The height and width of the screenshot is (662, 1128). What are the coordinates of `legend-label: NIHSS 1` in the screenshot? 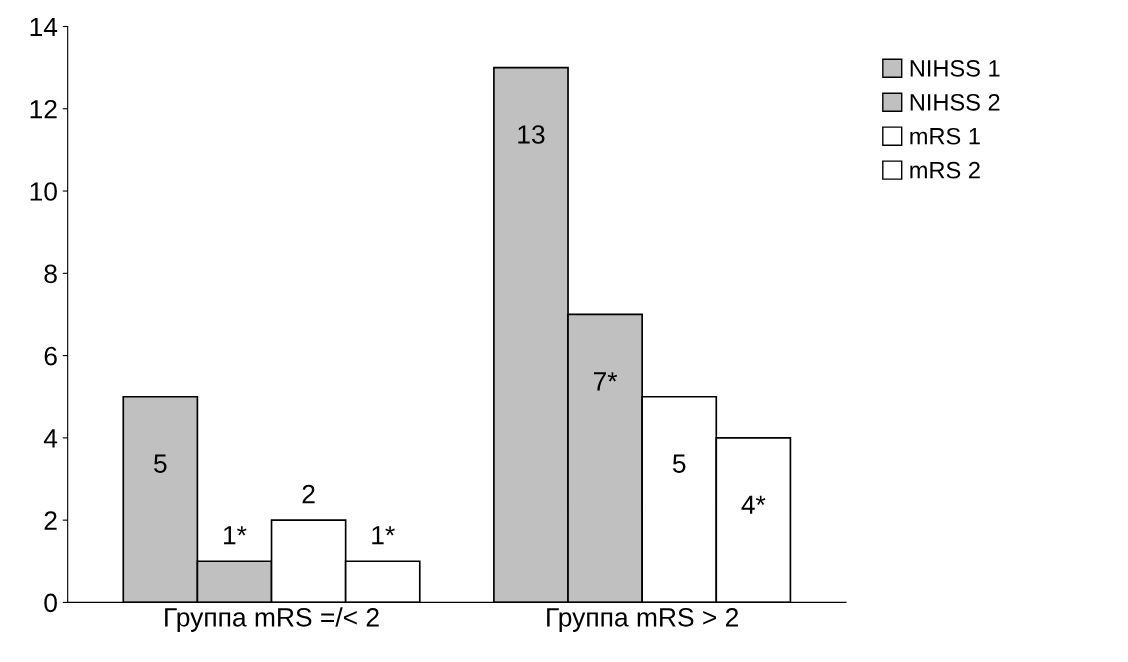 It's located at (955, 68).